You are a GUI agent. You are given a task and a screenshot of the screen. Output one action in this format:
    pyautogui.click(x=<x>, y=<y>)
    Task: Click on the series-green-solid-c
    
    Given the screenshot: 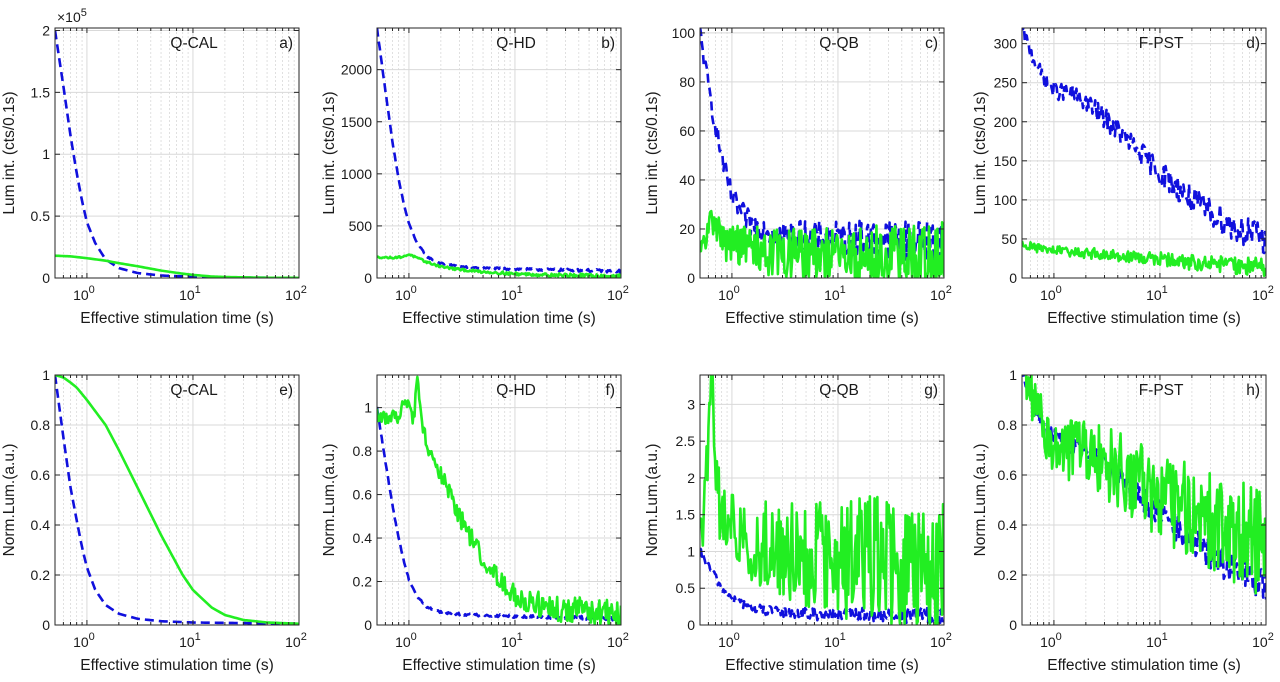 What is the action you would take?
    pyautogui.click(x=822, y=243)
    